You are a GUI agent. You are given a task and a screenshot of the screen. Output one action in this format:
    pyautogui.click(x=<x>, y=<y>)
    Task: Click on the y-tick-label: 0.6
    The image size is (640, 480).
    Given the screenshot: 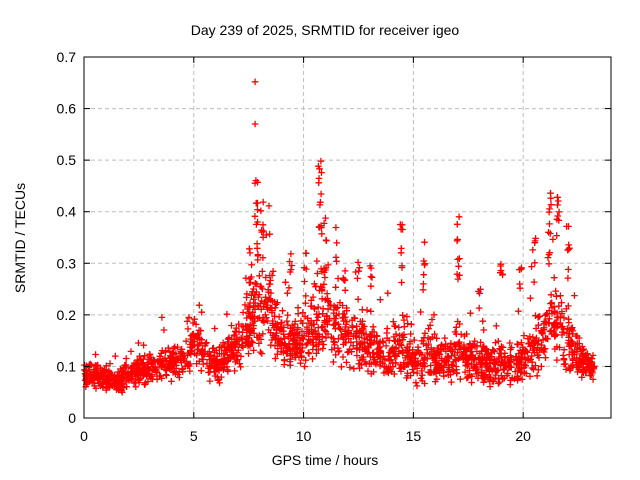 What is the action you would take?
    pyautogui.click(x=67, y=109)
    